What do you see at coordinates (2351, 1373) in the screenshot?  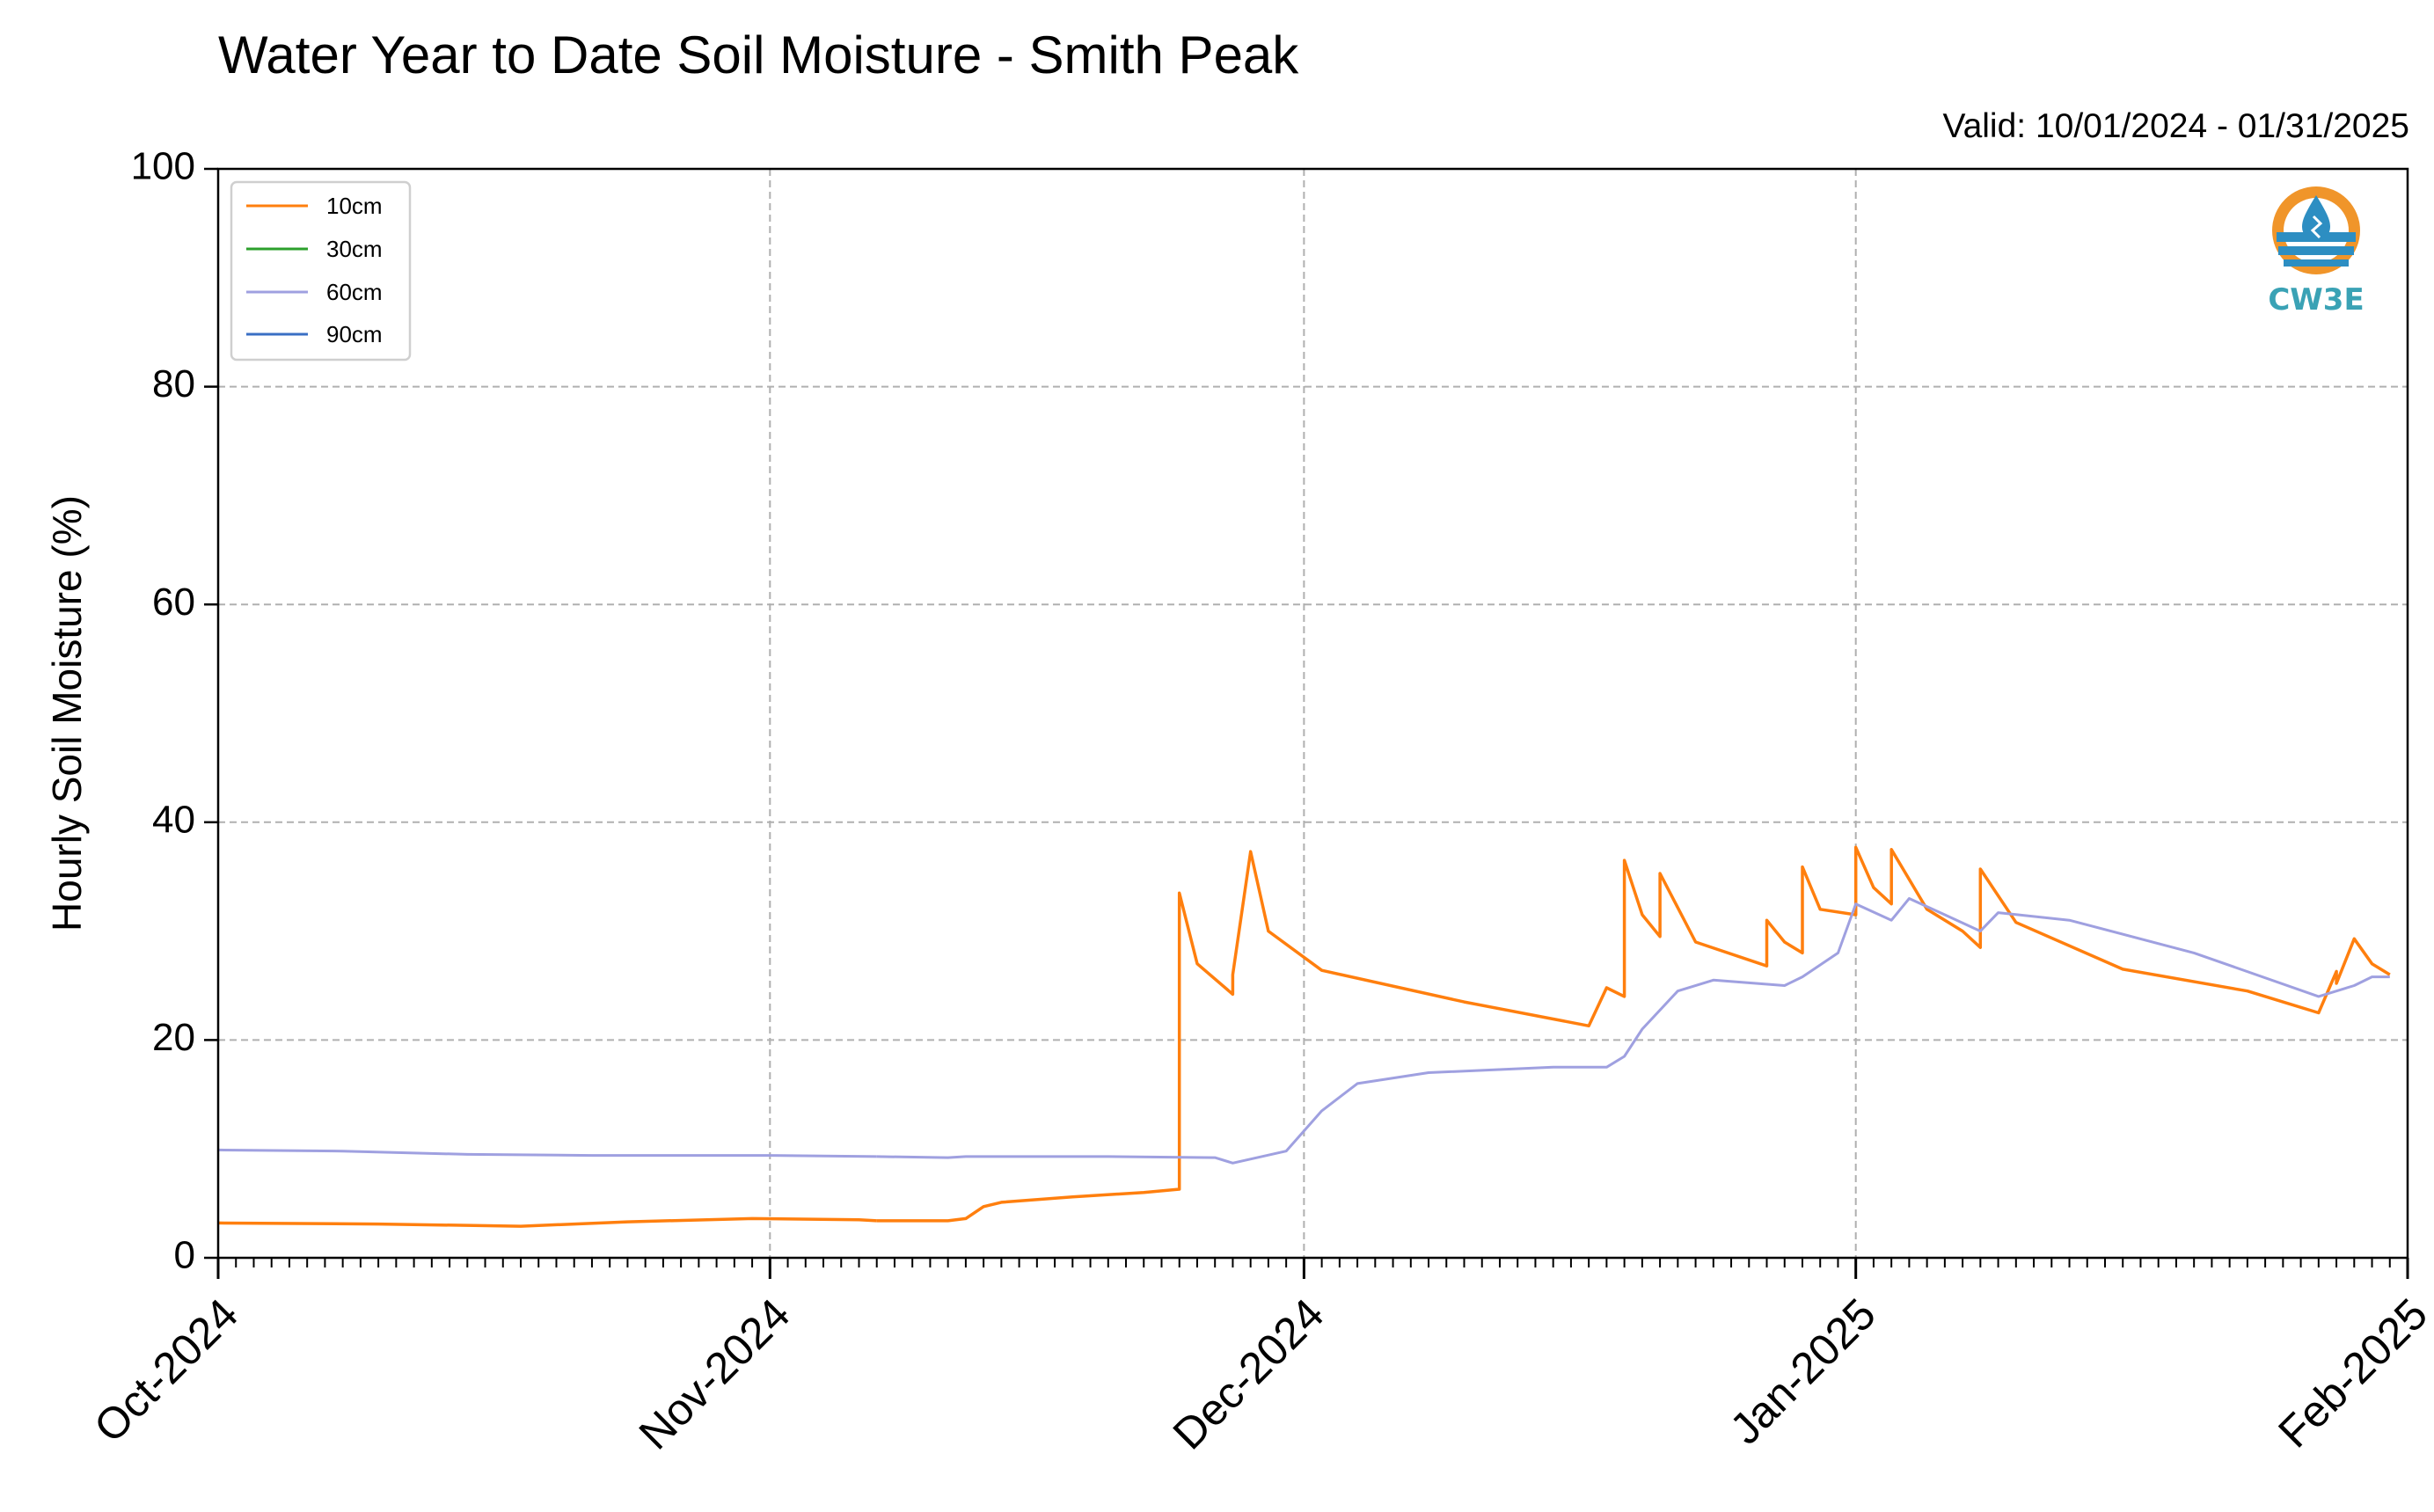 I see `x-tick-label: Feb-2025` at bounding box center [2351, 1373].